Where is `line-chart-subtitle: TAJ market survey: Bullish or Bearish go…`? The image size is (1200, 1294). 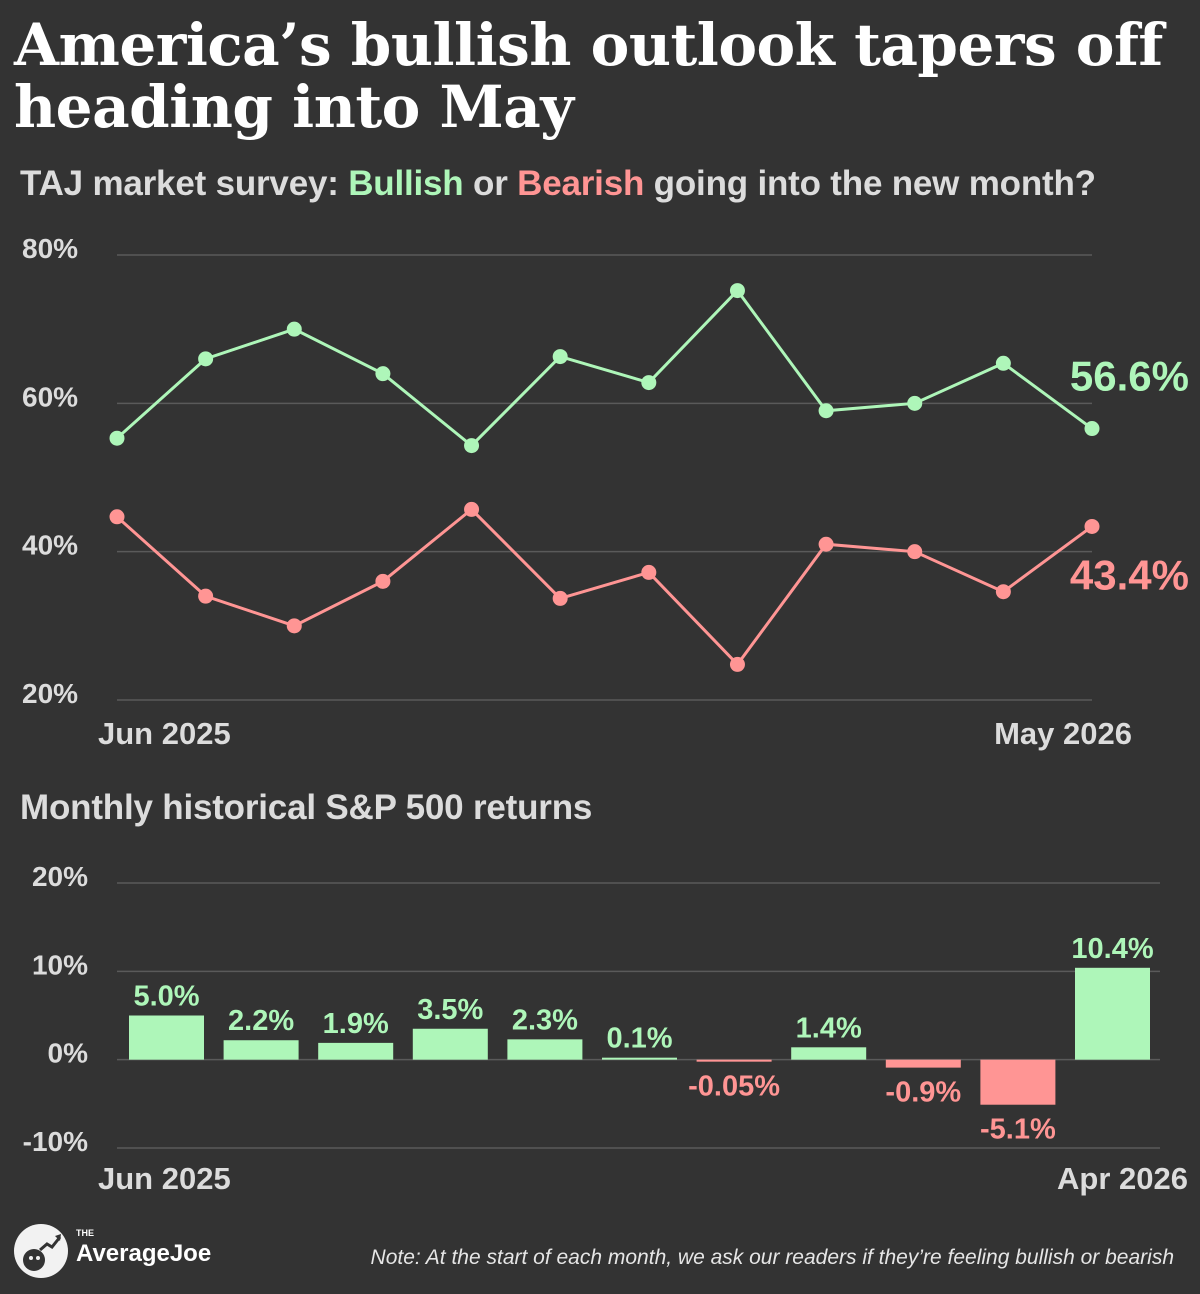
line-chart-subtitle: TAJ market survey: Bullish or Bearish go… is located at coordinates (558, 184).